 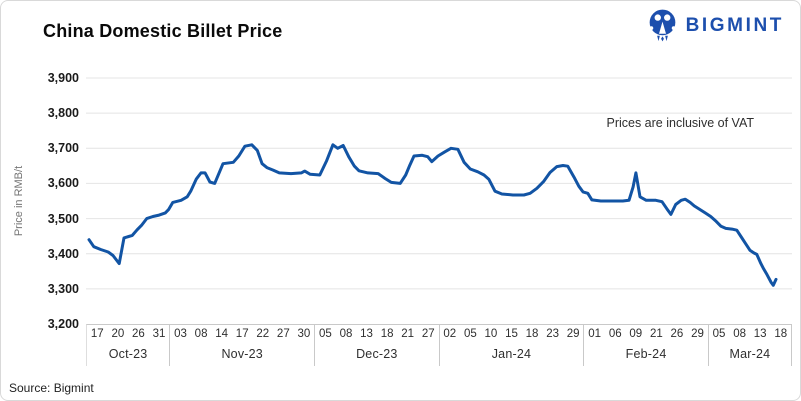 What do you see at coordinates (646, 345) in the screenshot?
I see `month-group: 01 06 09 21 26 29 Feb-24` at bounding box center [646, 345].